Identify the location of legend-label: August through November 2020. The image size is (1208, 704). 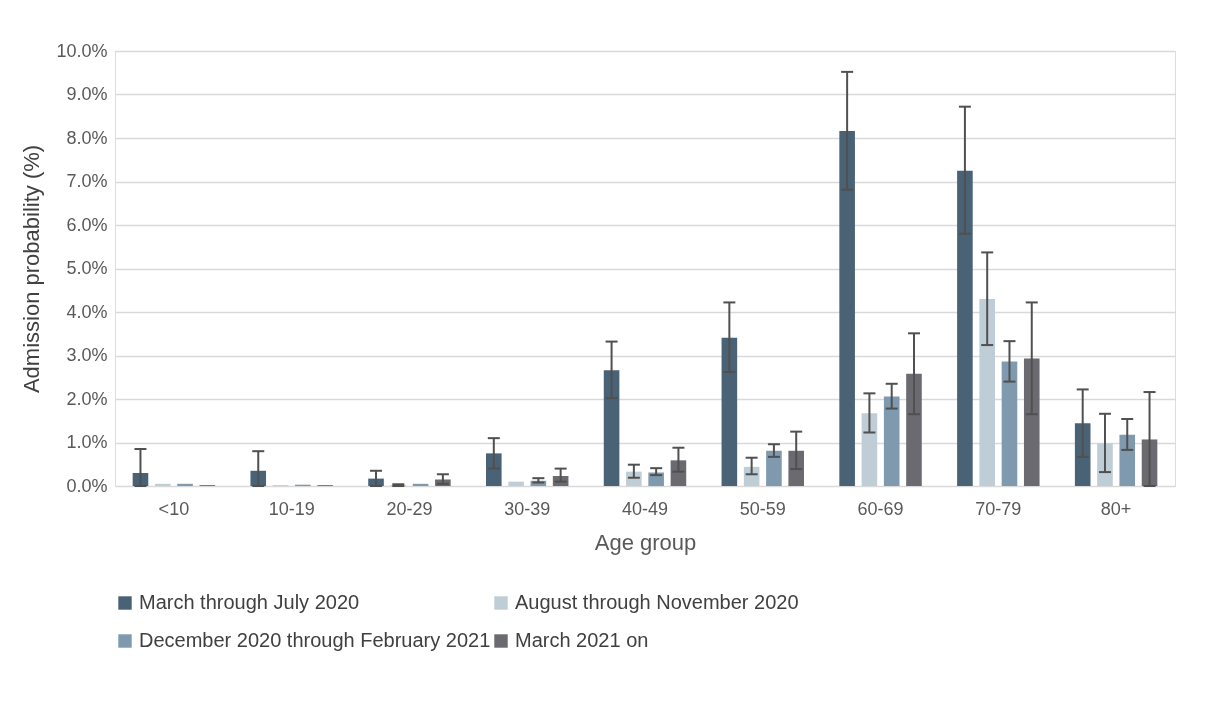
(657, 602).